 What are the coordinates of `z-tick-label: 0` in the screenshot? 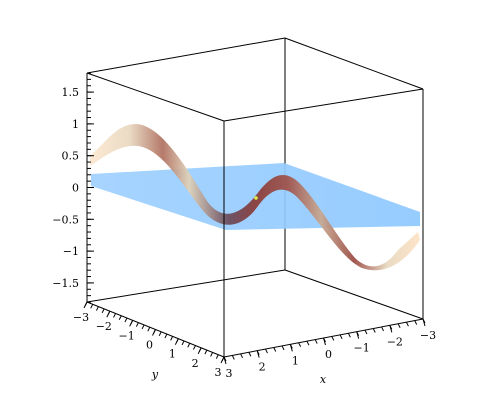 It's located at (75, 188).